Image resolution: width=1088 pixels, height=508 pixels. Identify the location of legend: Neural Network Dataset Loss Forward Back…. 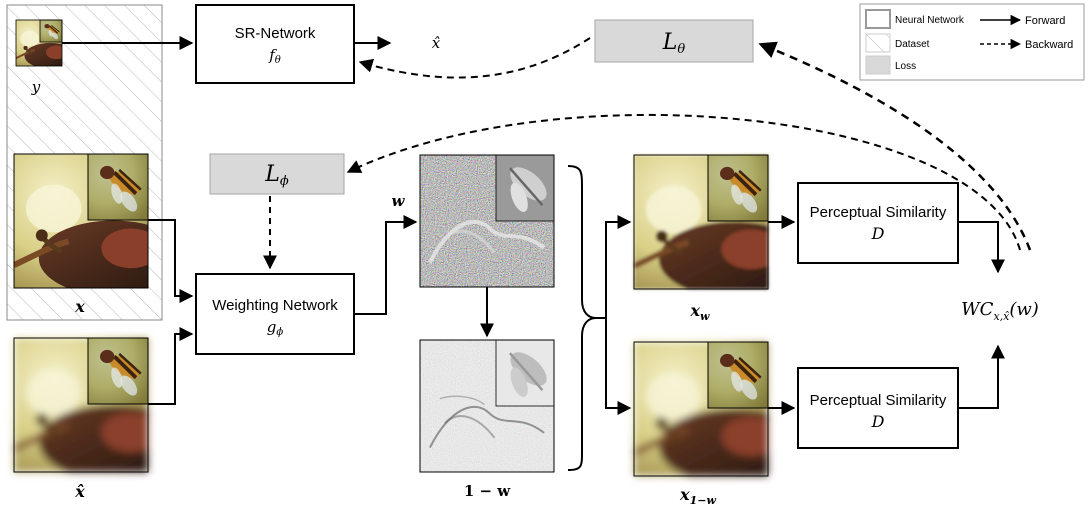
(972, 42).